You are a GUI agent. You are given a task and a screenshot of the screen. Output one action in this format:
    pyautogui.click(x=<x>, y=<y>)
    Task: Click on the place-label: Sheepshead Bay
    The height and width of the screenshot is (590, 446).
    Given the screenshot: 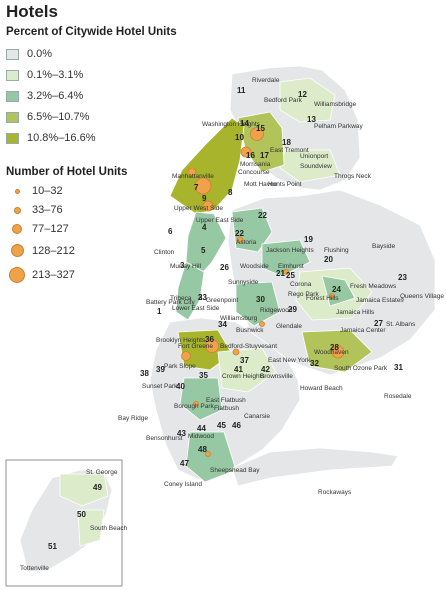 What is the action you would take?
    pyautogui.click(x=235, y=470)
    